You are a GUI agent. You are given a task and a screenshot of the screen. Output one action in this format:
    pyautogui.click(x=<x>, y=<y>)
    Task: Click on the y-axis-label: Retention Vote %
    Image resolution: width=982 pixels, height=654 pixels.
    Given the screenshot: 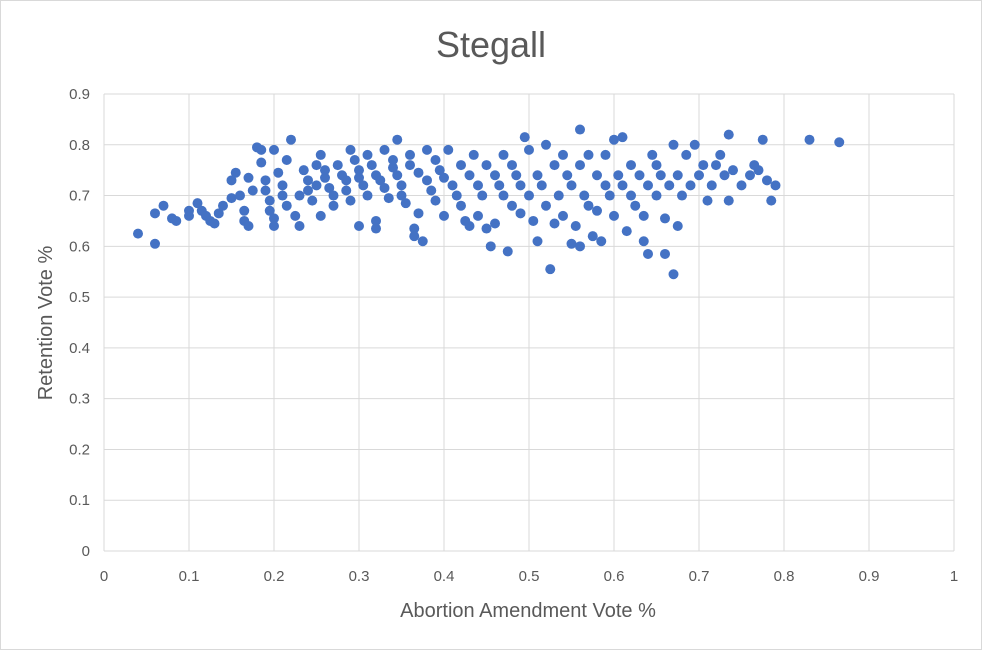 What is the action you would take?
    pyautogui.click(x=46, y=323)
    